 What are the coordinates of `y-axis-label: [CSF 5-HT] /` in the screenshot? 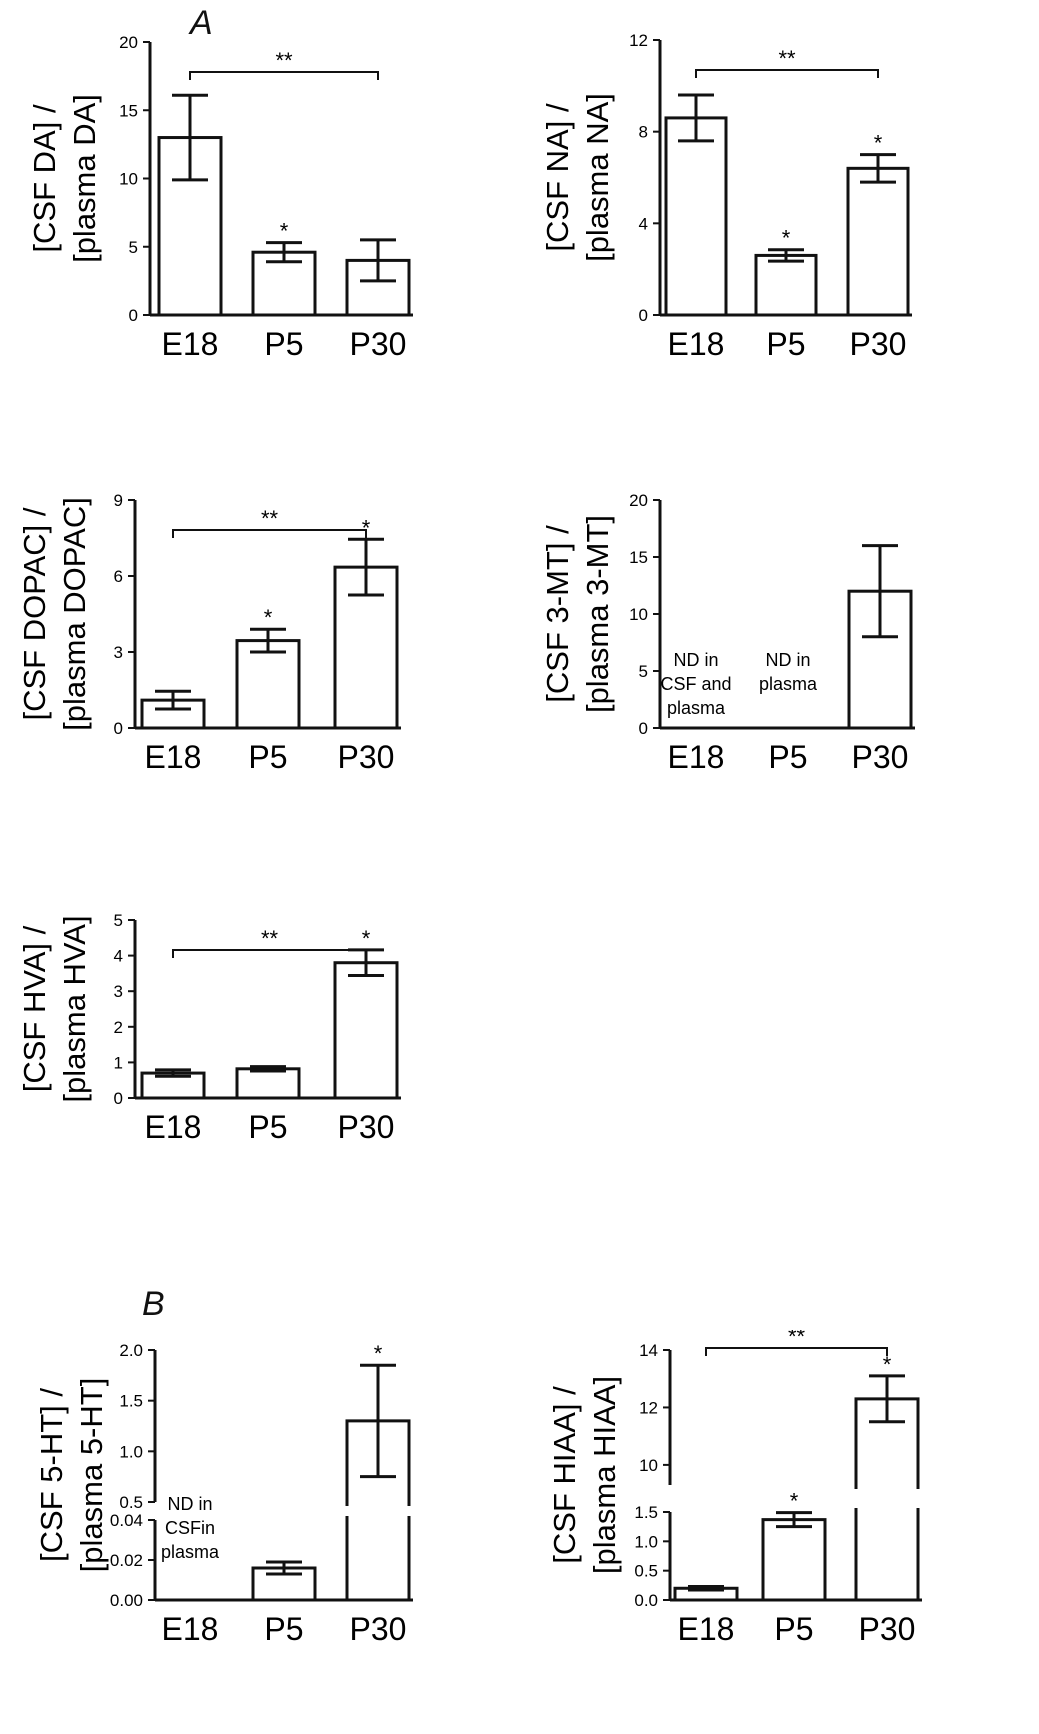 It's located at (51, 1475).